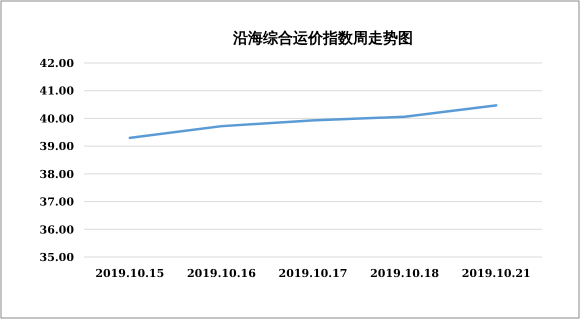  Describe the element at coordinates (57, 202) in the screenshot. I see `y-tick-label: 37.00` at that location.